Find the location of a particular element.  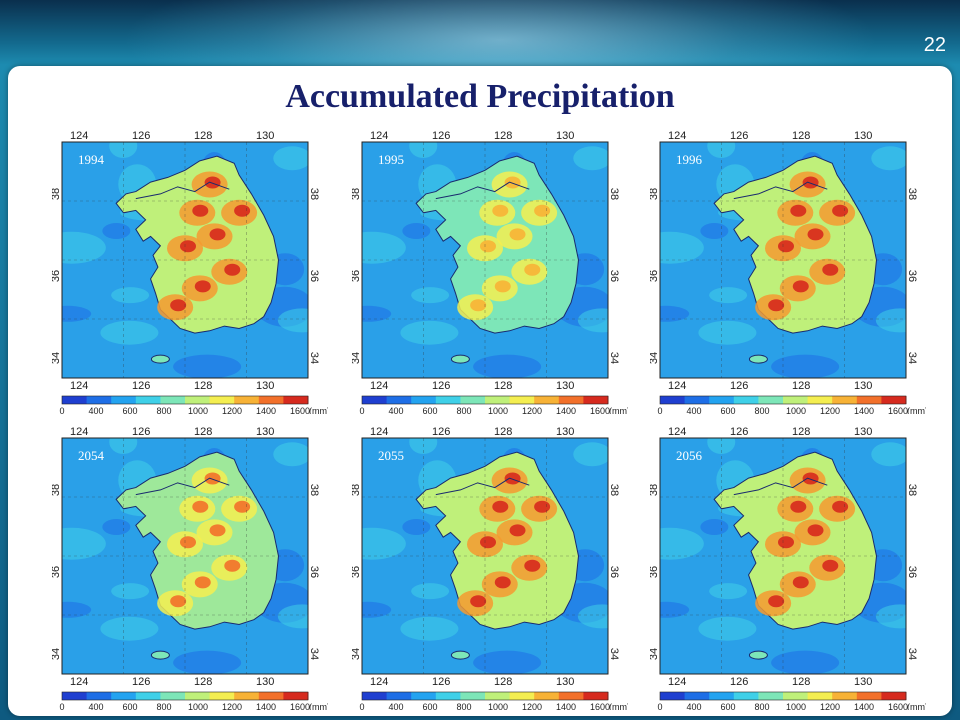

colorbar-unit-label: (mm) is located at coordinates (318, 706).